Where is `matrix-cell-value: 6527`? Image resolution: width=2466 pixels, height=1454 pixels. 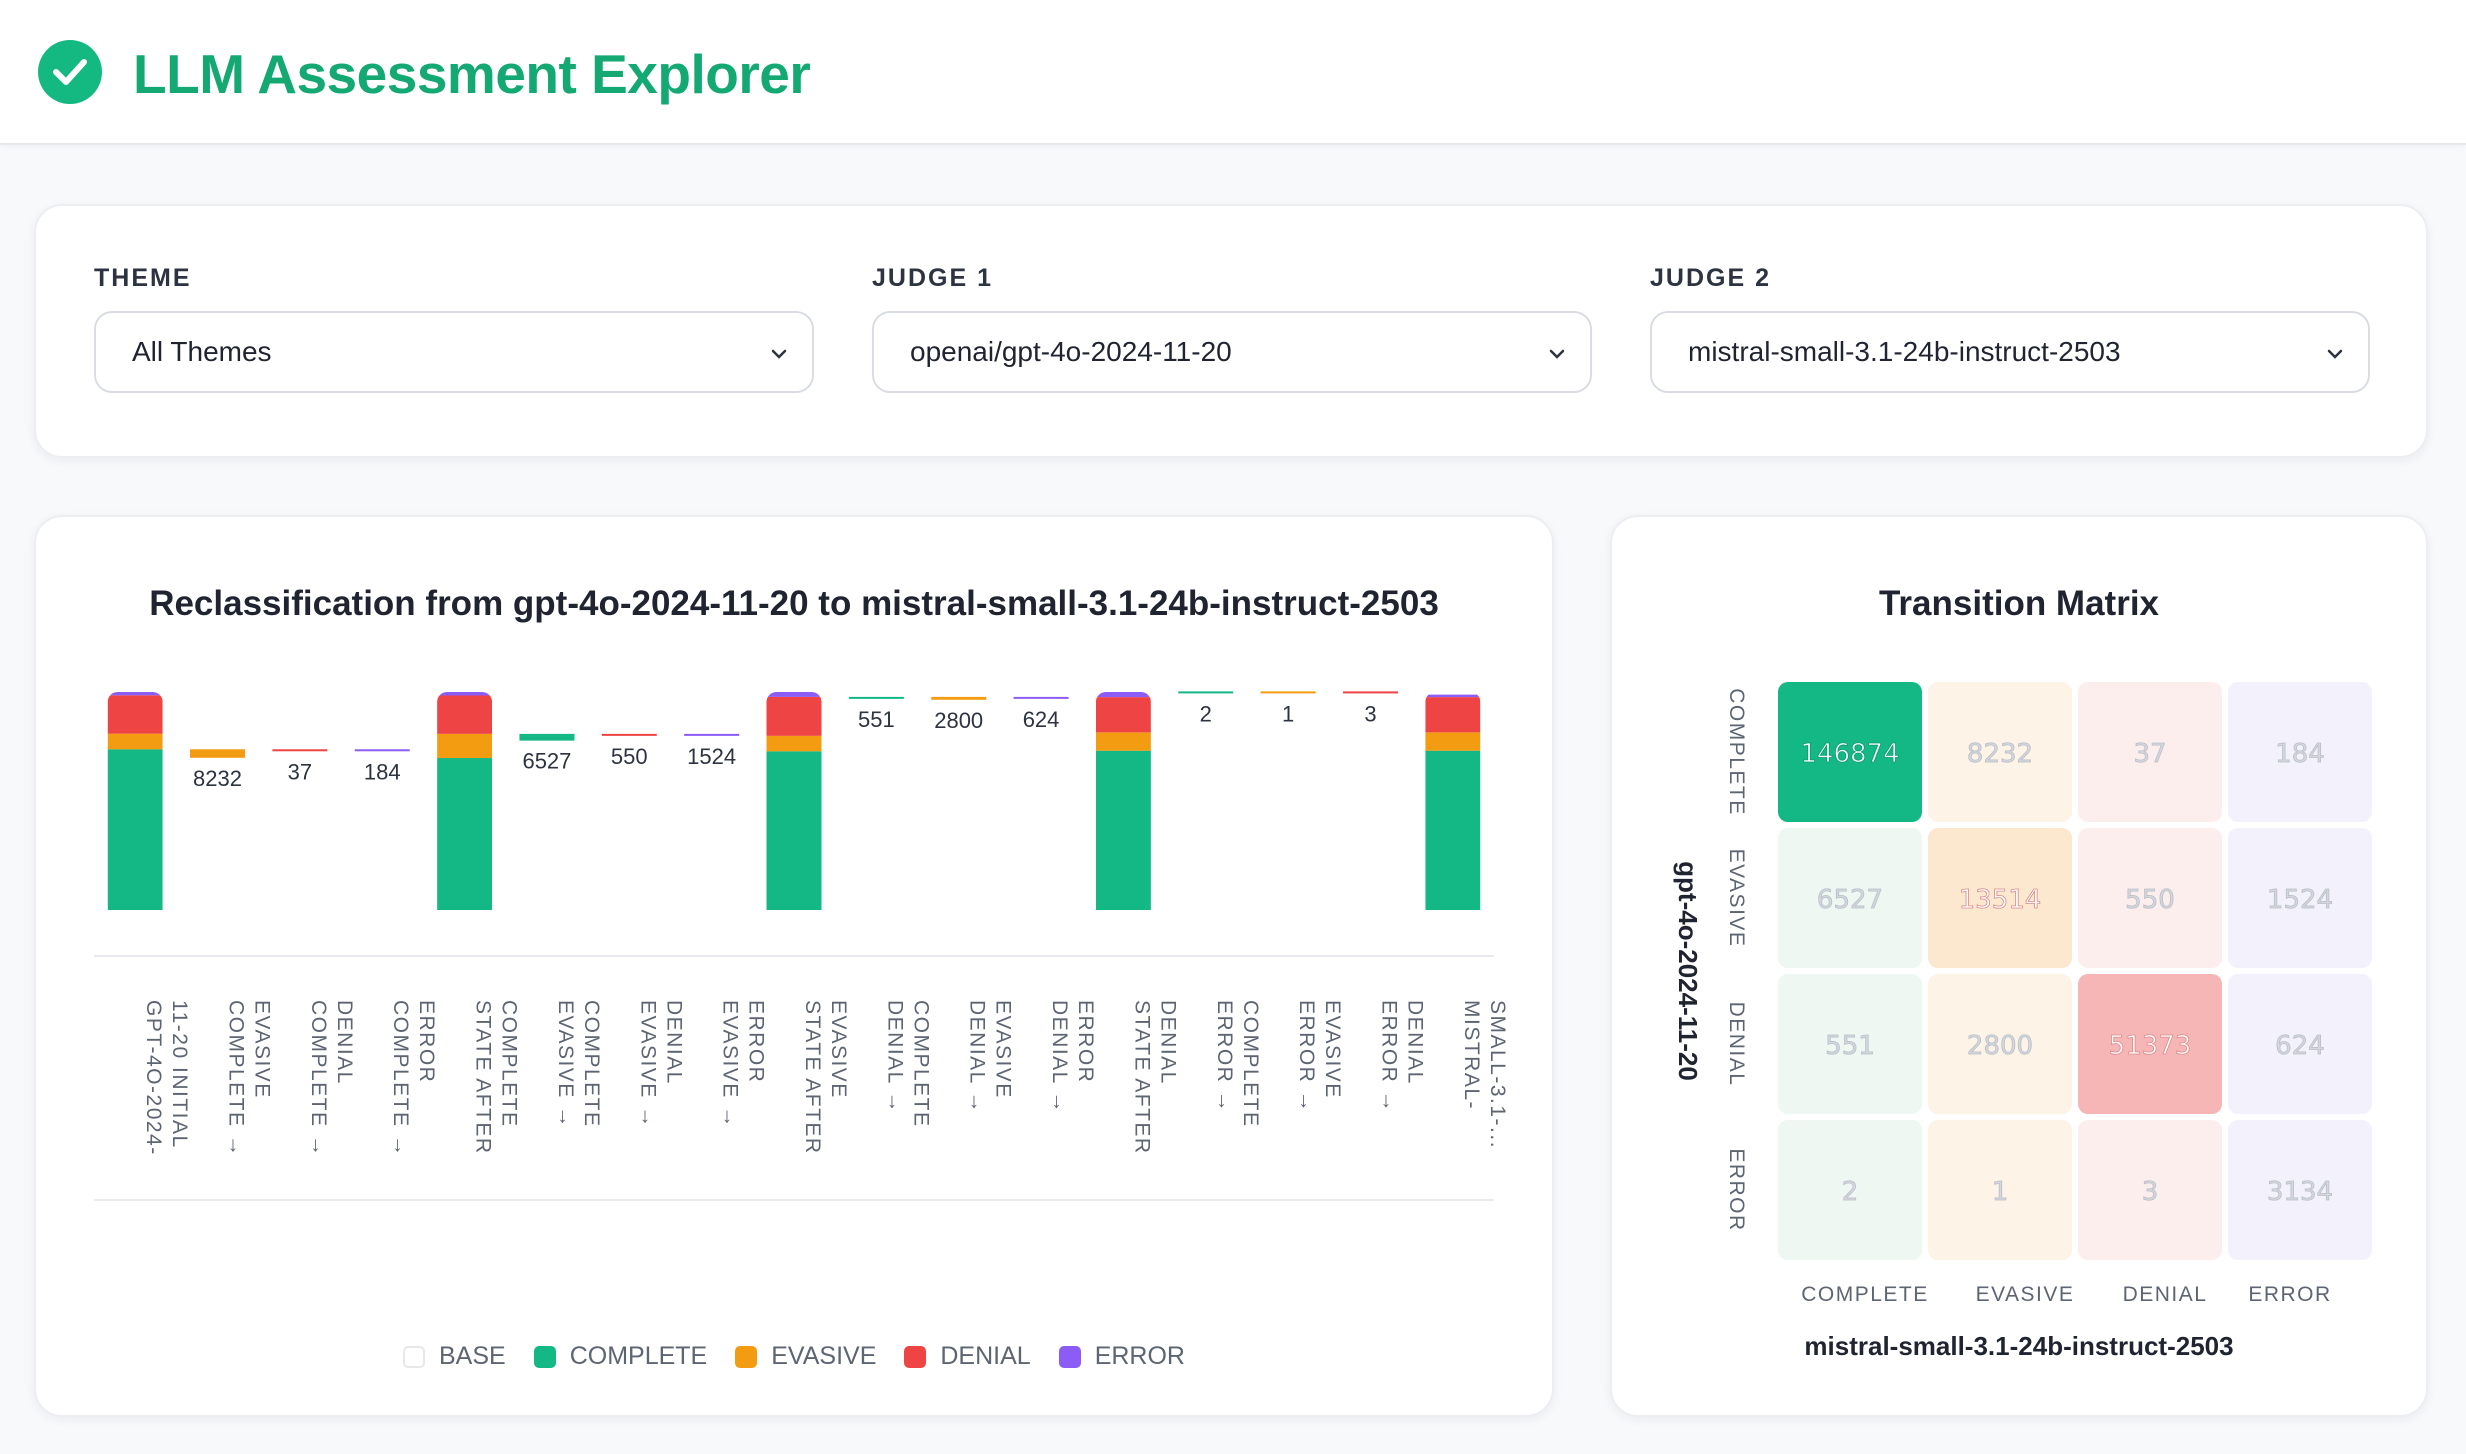 matrix-cell-value: 6527 is located at coordinates (1850, 900).